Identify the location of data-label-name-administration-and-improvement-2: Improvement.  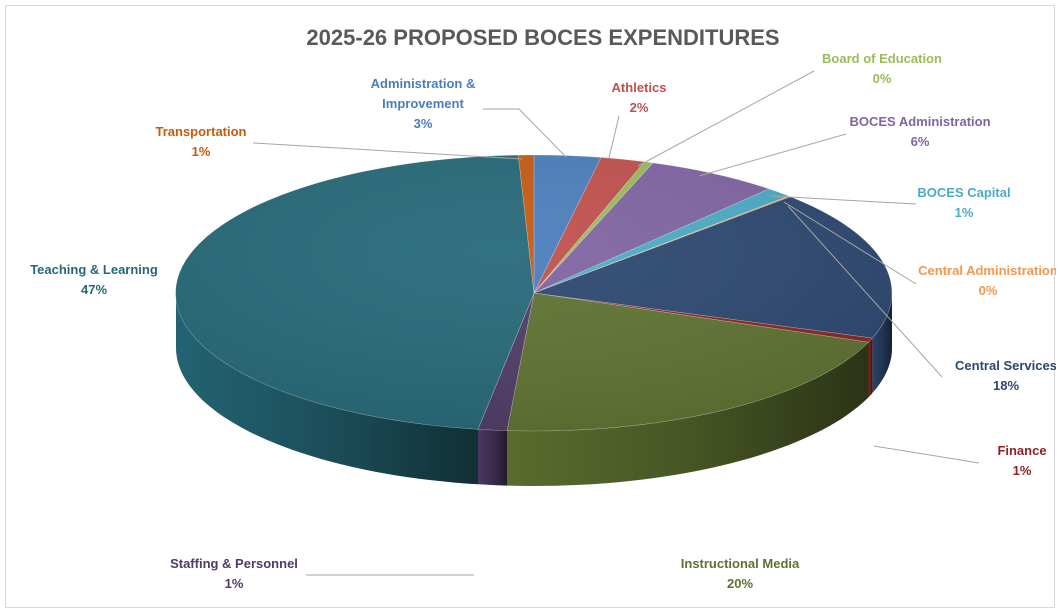
(423, 103).